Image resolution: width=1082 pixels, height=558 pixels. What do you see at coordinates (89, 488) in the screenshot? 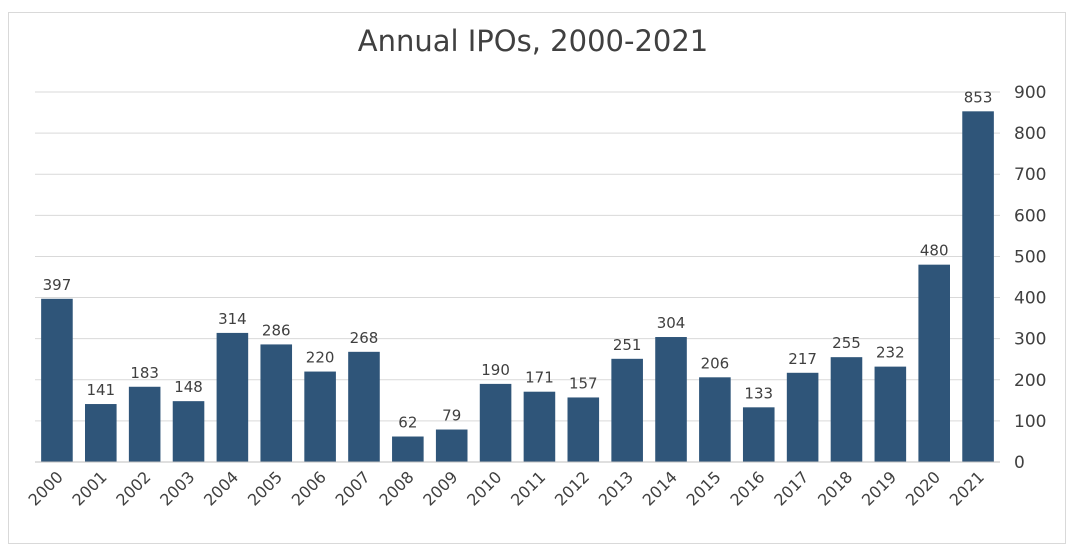
I see `x-tick-label: 2001` at bounding box center [89, 488].